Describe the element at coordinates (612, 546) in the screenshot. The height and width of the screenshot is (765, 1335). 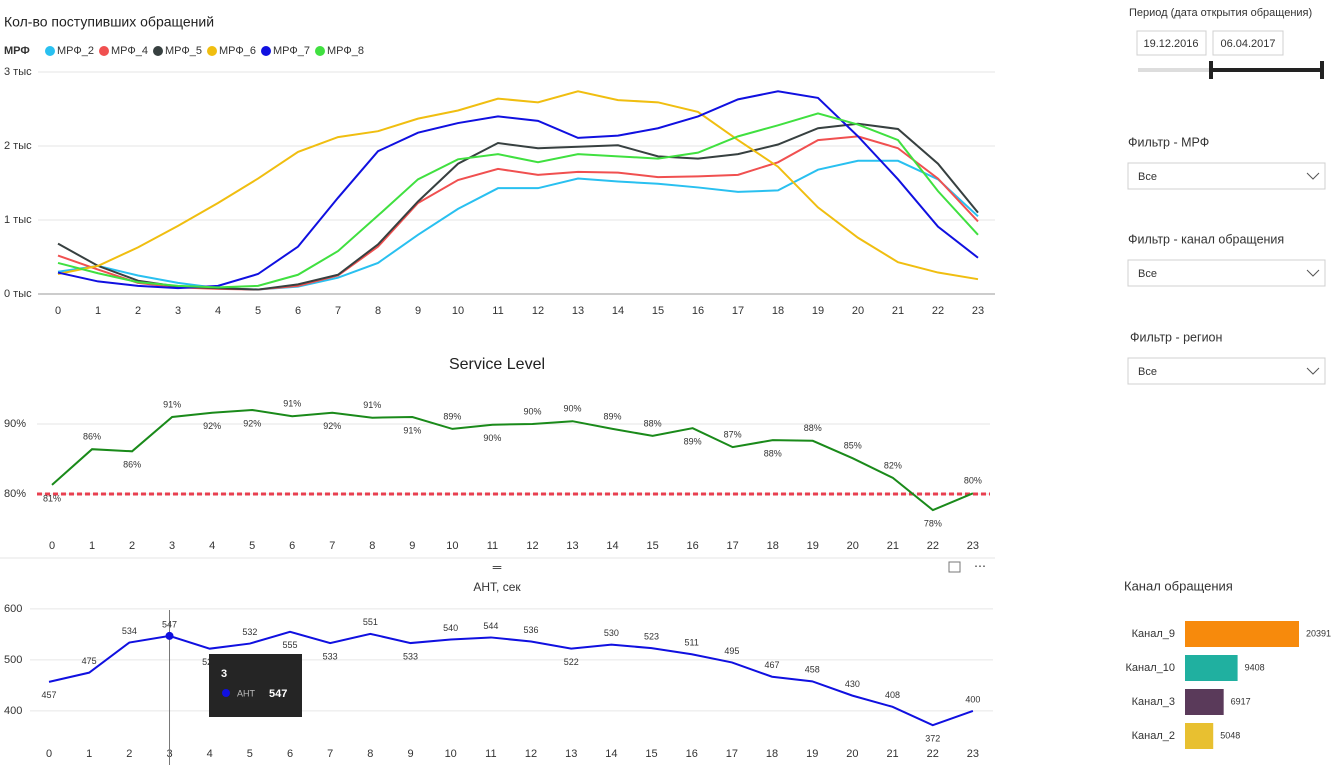
I see `x-tick-label: 14` at that location.